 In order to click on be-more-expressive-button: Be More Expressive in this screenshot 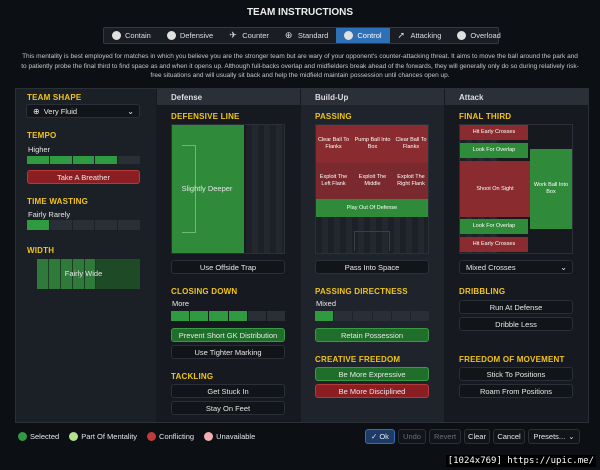, I will do `click(372, 374)`.